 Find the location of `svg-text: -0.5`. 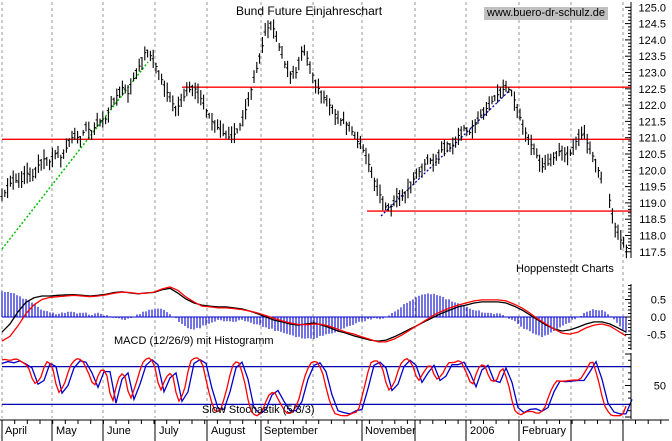

svg-text: -0.5 is located at coordinates (656, 336).